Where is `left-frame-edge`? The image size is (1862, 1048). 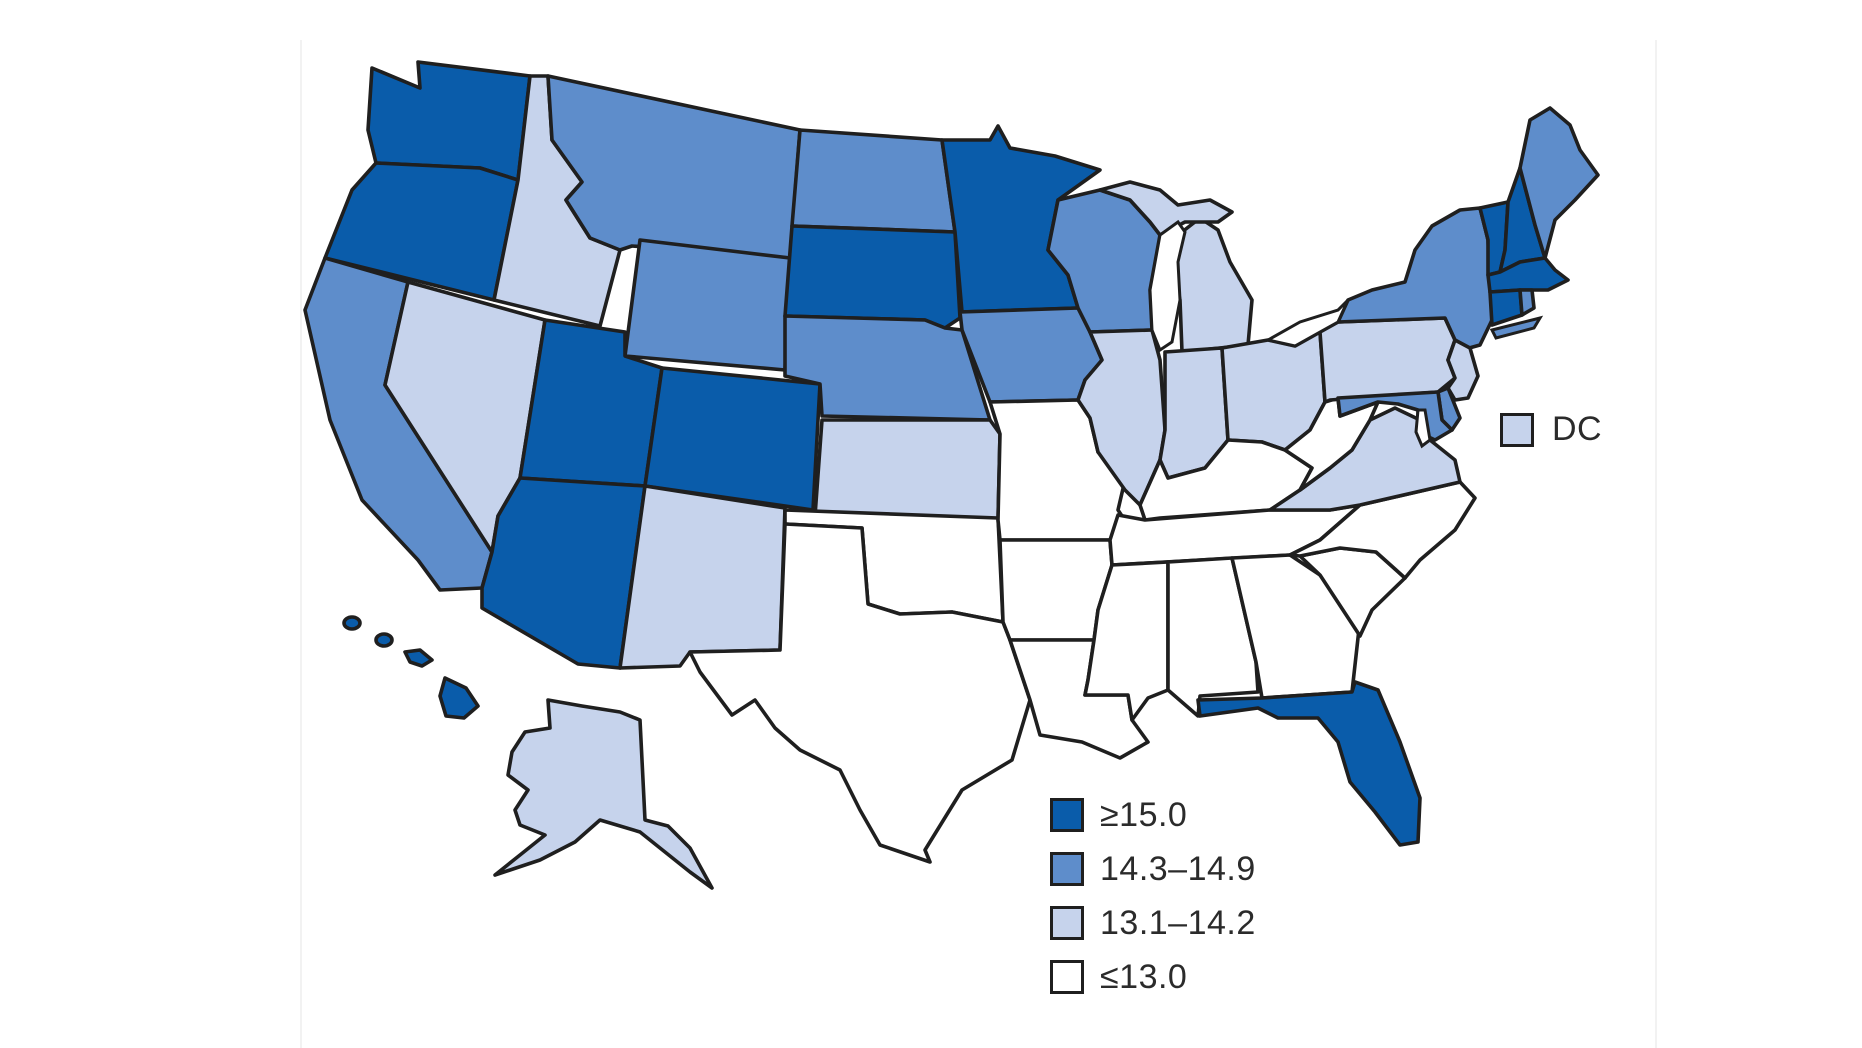 left-frame-edge is located at coordinates (301, 544).